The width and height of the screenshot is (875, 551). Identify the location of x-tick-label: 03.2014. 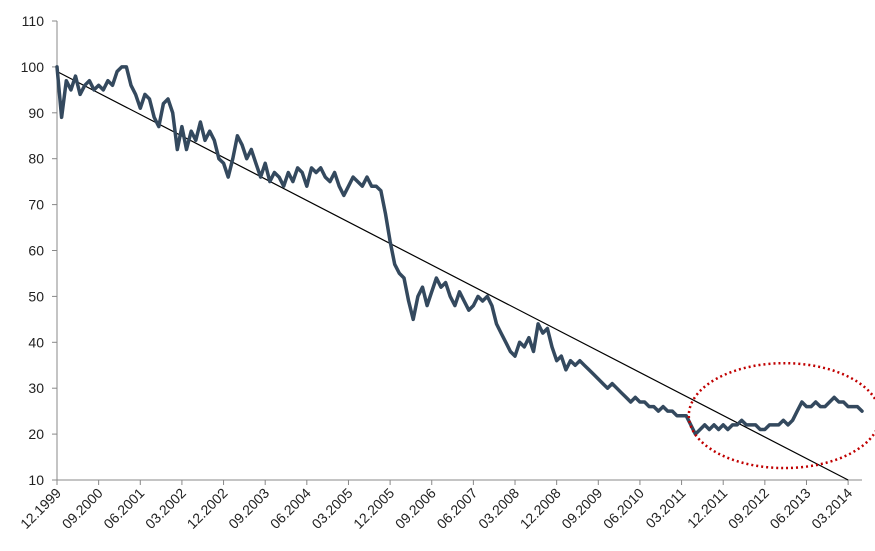
(831, 508).